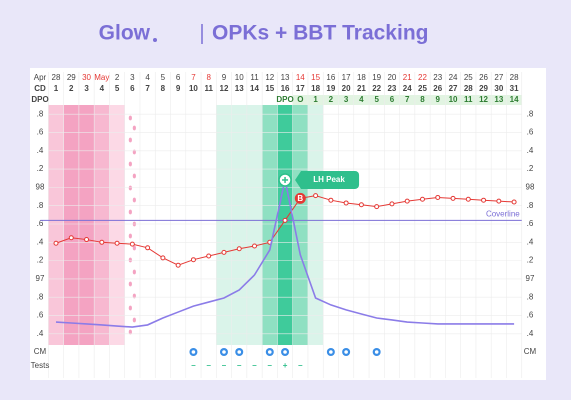 The image size is (571, 400). I want to click on cd-value: 19, so click(330, 88).